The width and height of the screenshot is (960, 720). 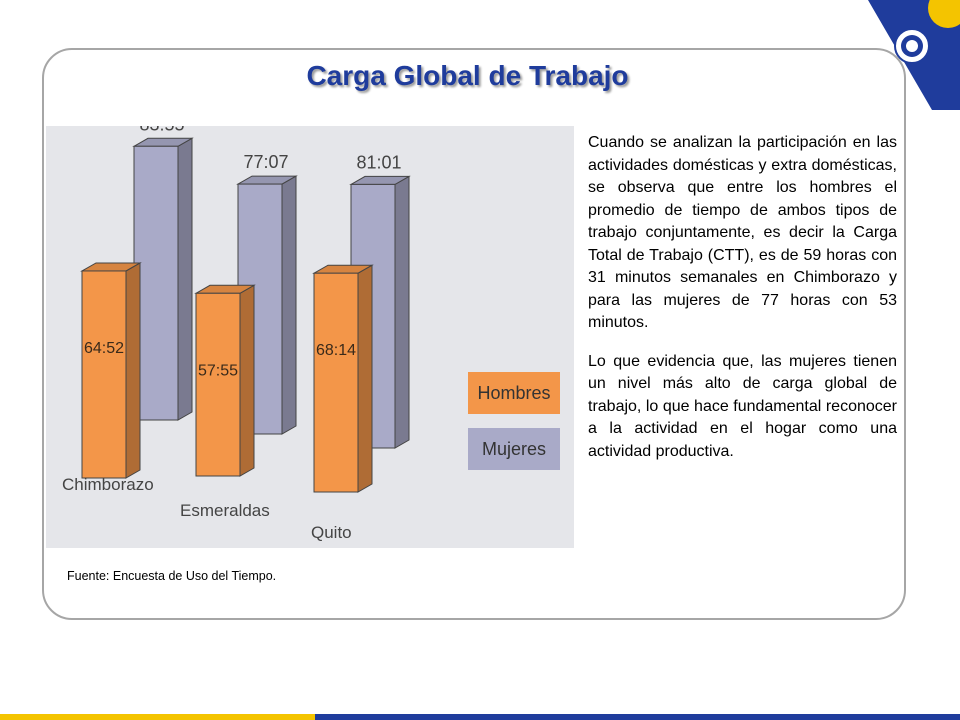 I want to click on source-note: Fuente: Encuesta de Uso del Tiempo., so click(x=172, y=576).